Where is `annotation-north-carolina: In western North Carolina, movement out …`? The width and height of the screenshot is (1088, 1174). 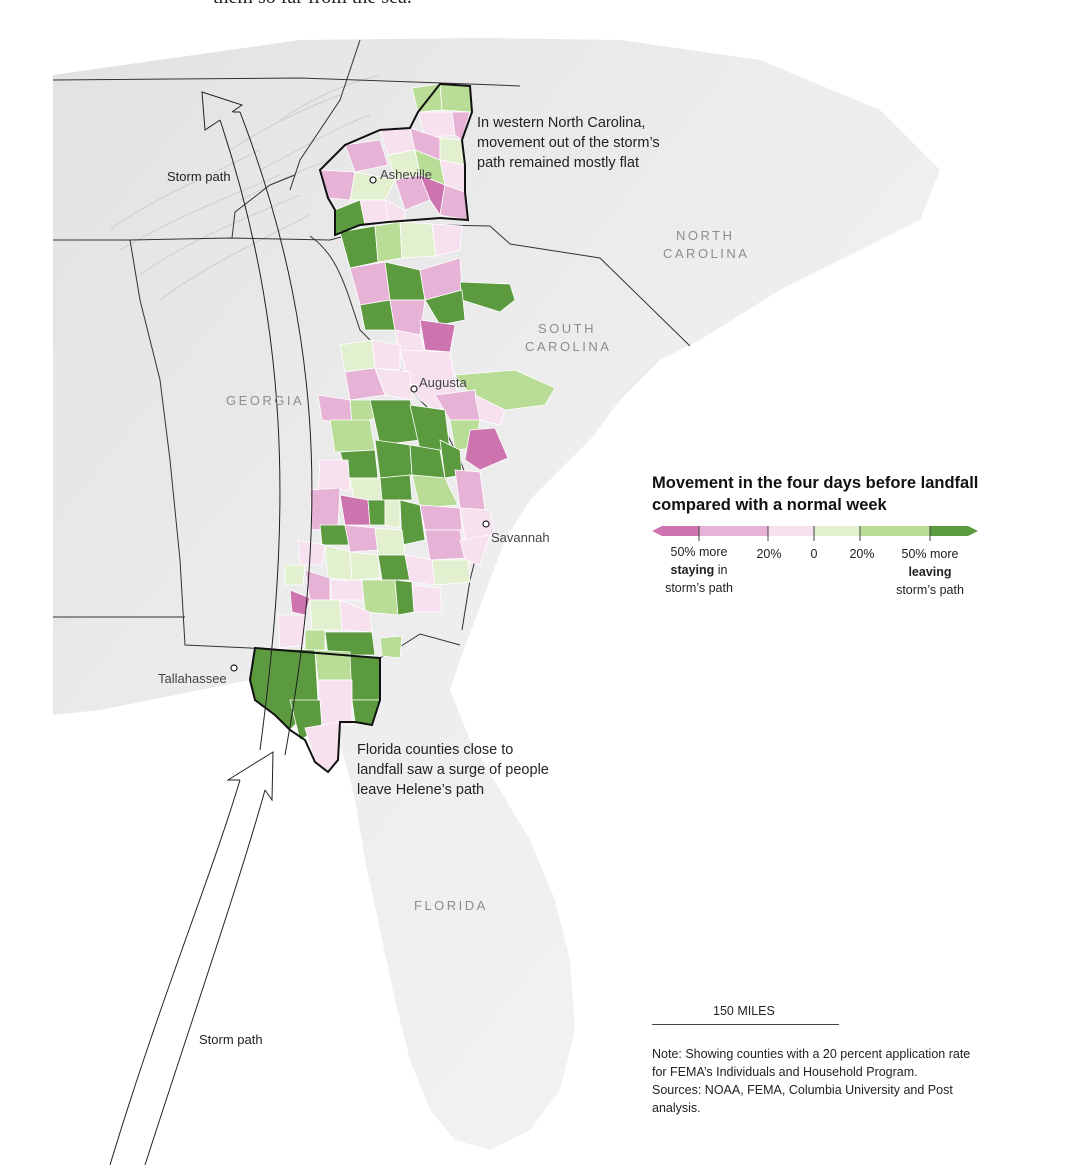
annotation-north-carolina: In western North Carolina, movement out … is located at coordinates (568, 143).